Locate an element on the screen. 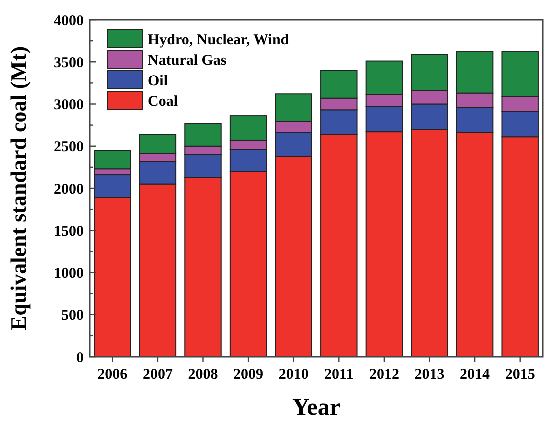  y-axis-title: Equivalent standard coal (Mt) is located at coordinates (18, 188).